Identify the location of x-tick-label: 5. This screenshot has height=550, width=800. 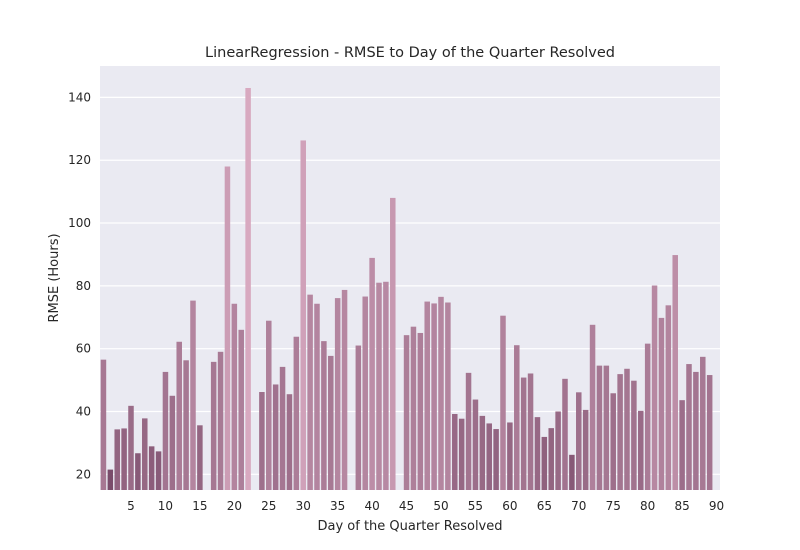
(131, 506).